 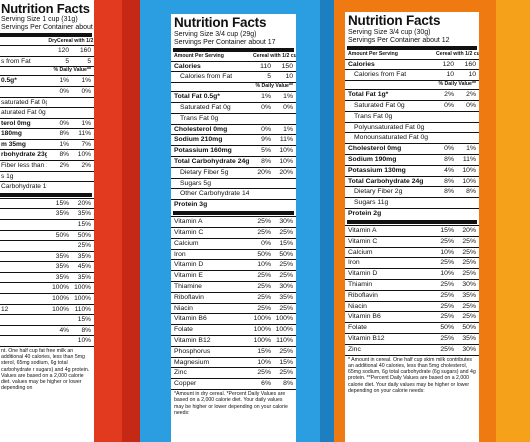 What do you see at coordinates (373, 116) in the screenshot?
I see `nutrient-name: Trans Fat 0g` at bounding box center [373, 116].